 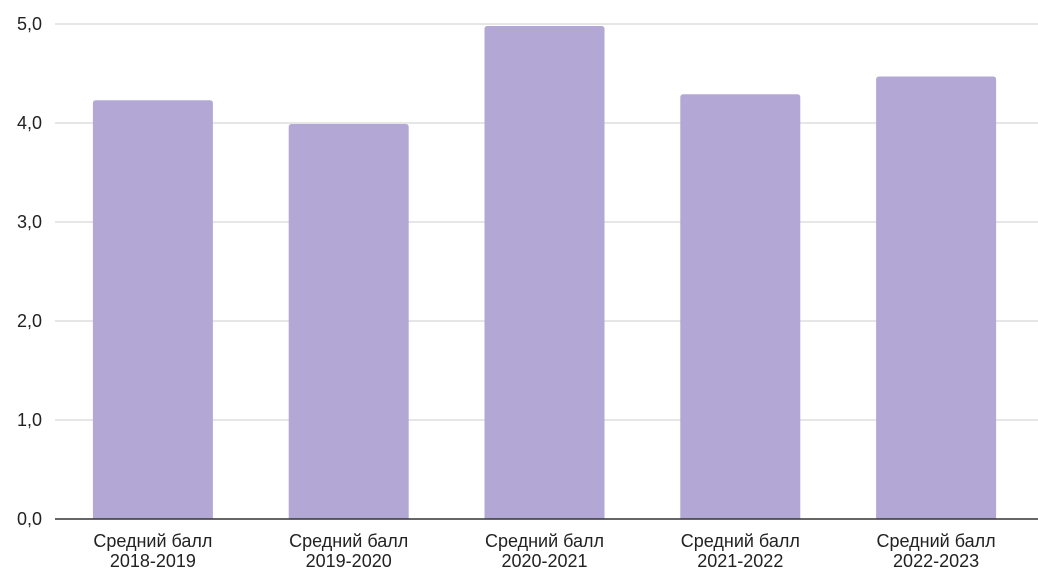 I want to click on y-tick-label: 5,0, so click(x=29, y=24).